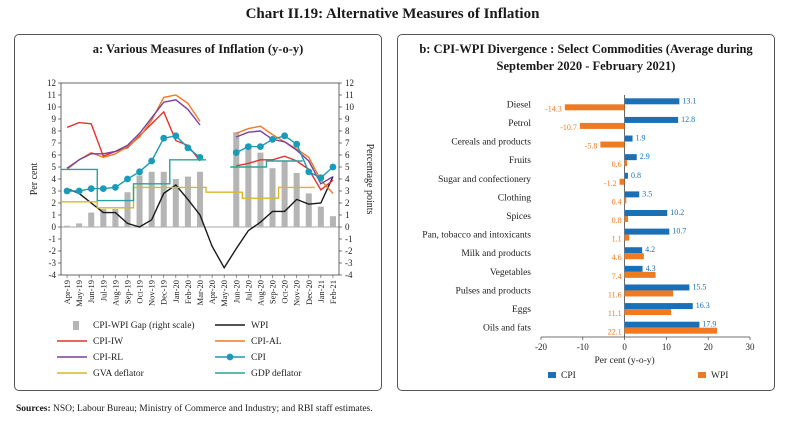  What do you see at coordinates (647, 193) in the screenshot?
I see `cpi-data-label: 3.5` at bounding box center [647, 193].